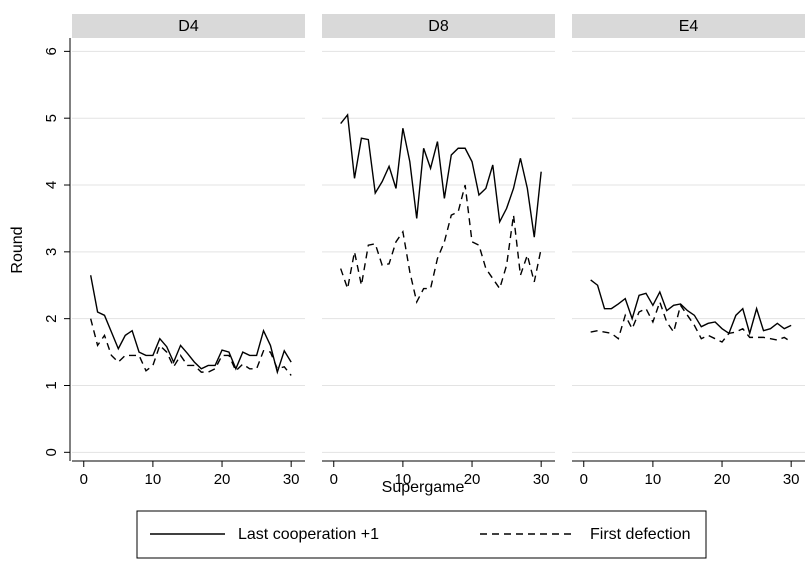 The width and height of the screenshot is (810, 574). Describe the element at coordinates (640, 534) in the screenshot. I see `legend-label: First defection` at that location.